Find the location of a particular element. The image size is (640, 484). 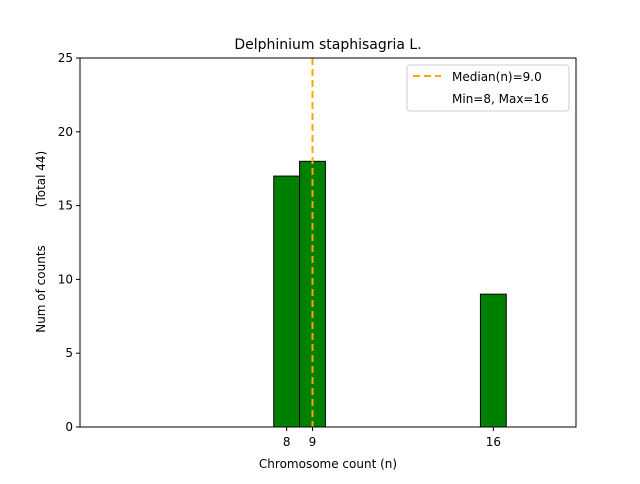

x-tick-label: 9 is located at coordinates (313, 442).